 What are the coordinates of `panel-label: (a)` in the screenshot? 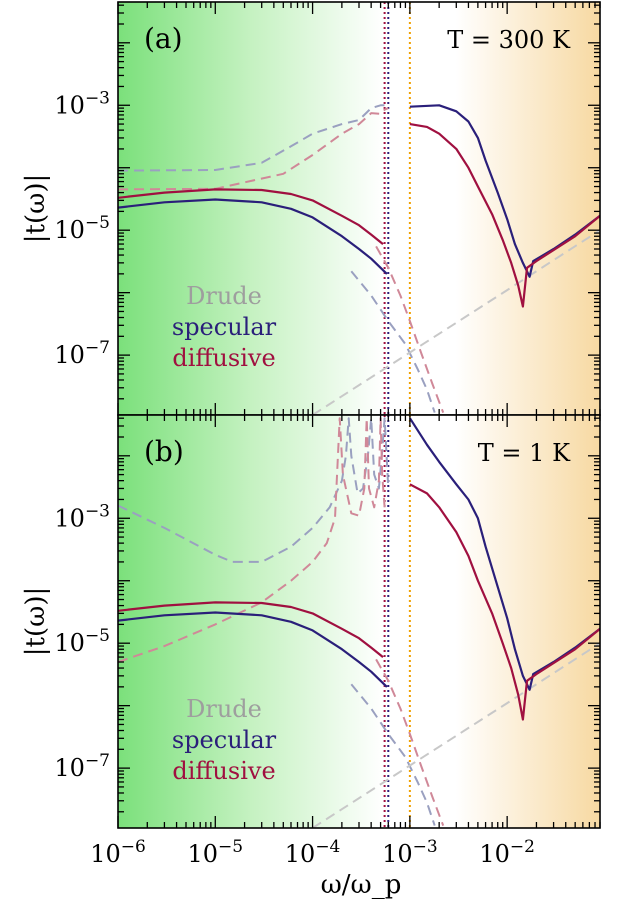 It's located at (163, 38).